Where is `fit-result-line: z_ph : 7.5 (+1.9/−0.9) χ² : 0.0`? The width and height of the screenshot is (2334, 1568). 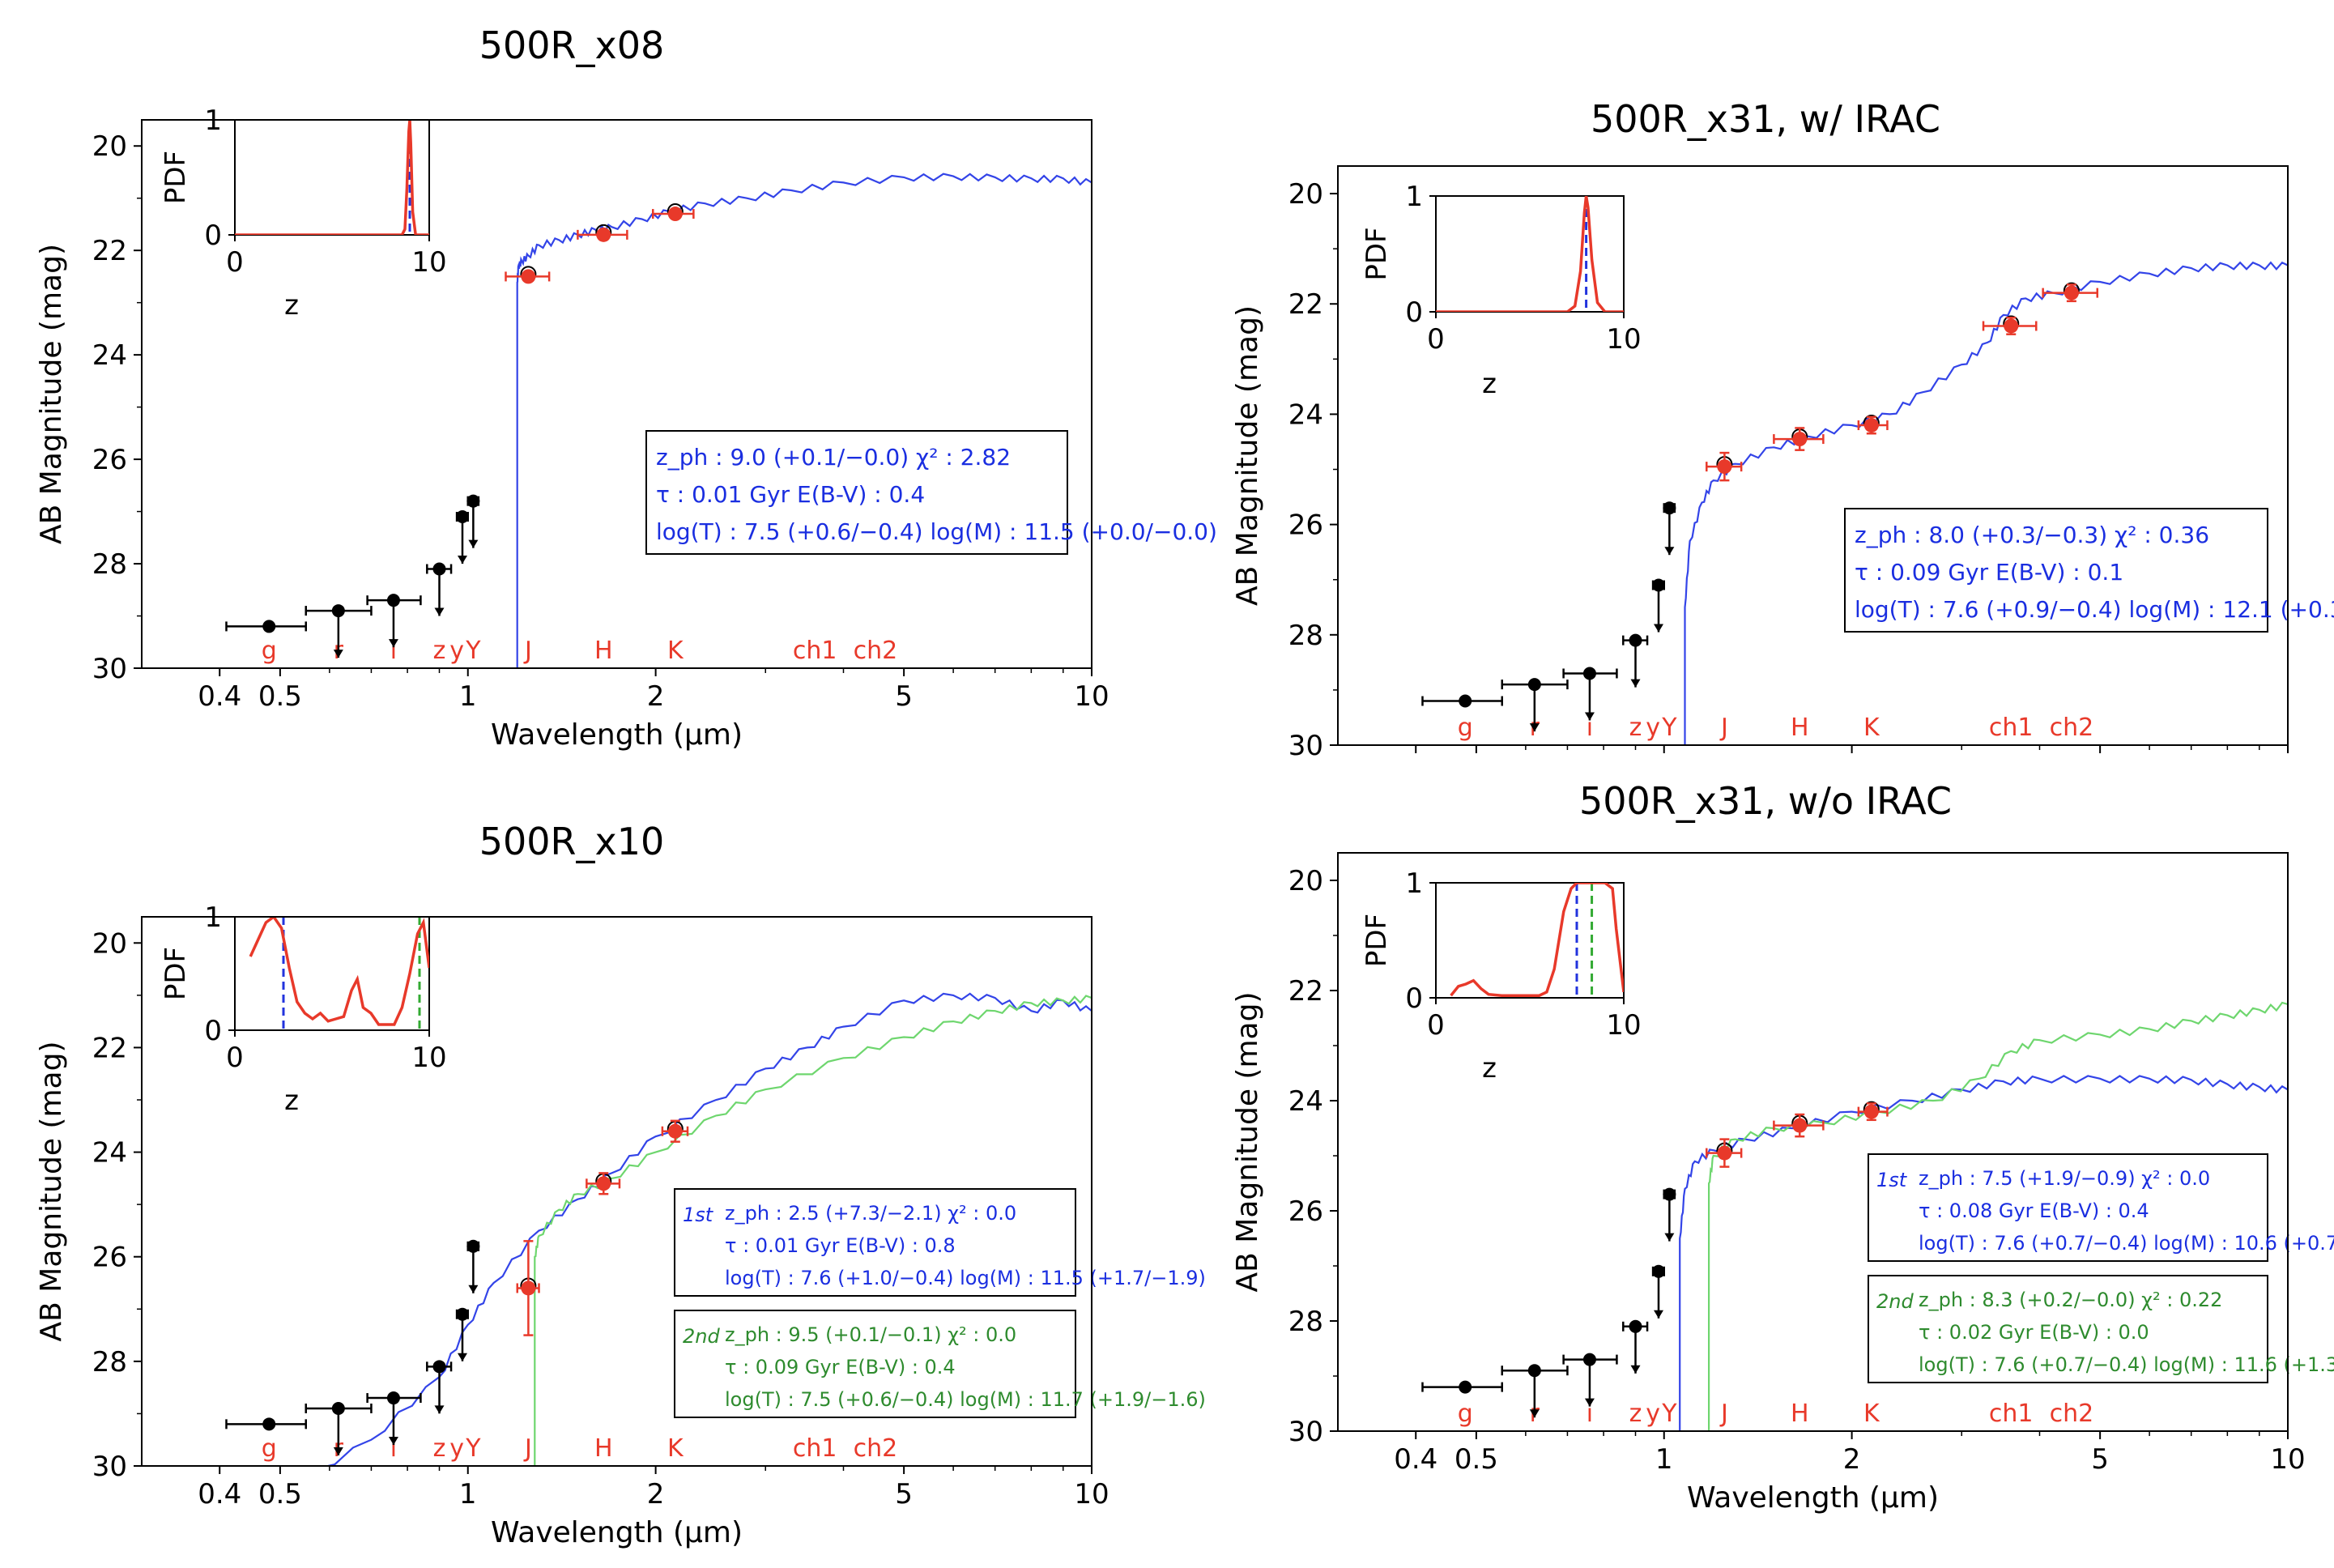 fit-result-line: z_ph : 7.5 (+1.9/−0.9) χ² : 0.0 is located at coordinates (2065, 1178).